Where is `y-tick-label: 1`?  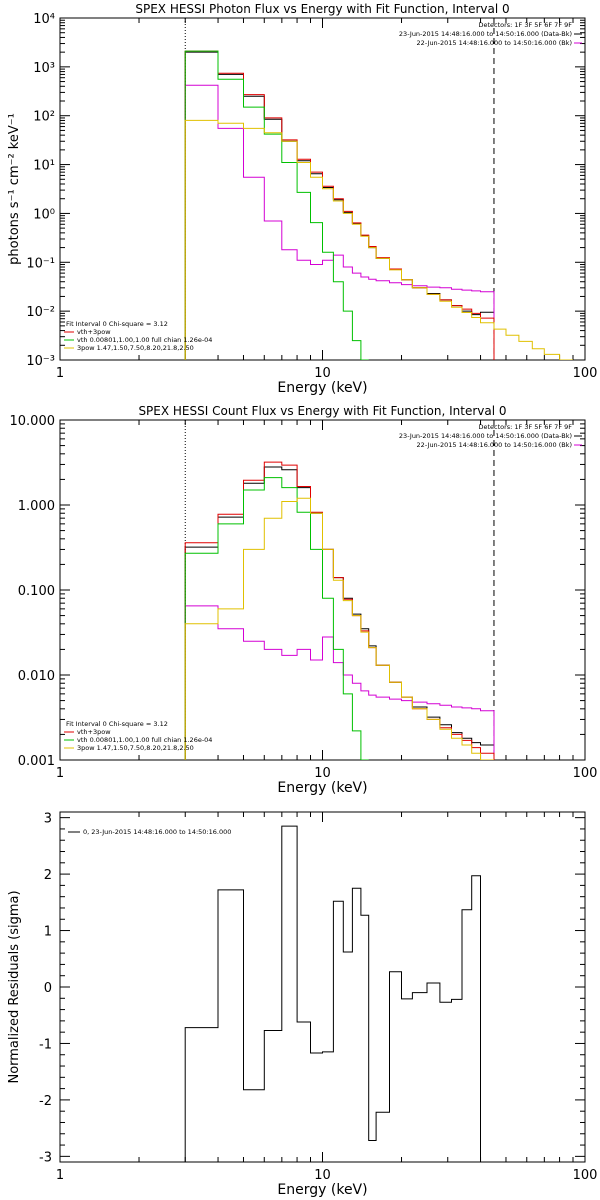
y-tick-label: 1 is located at coordinates (48, 932).